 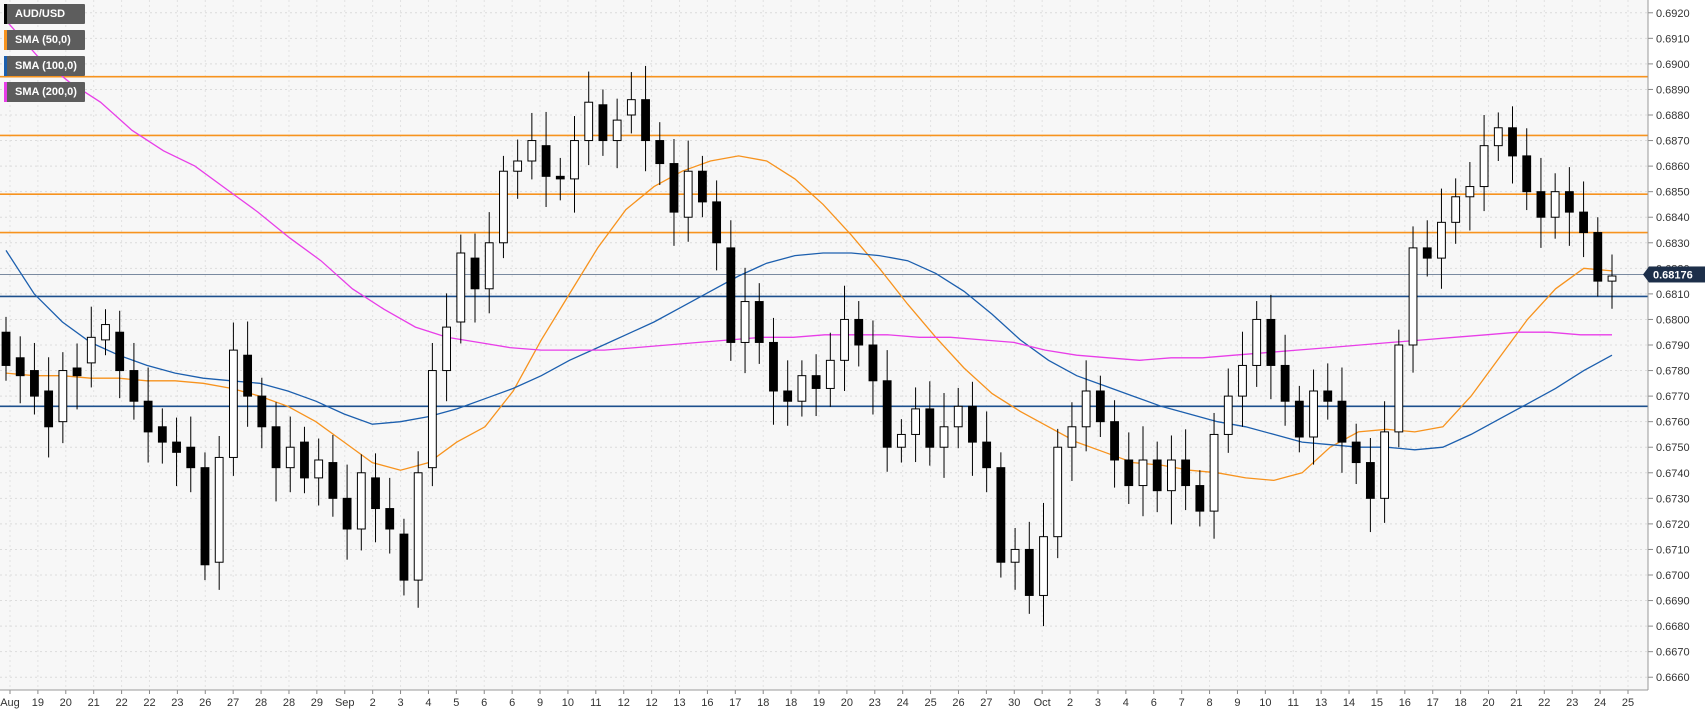 I want to click on legend-item-sma-100: SMA (100,0), so click(x=44, y=66).